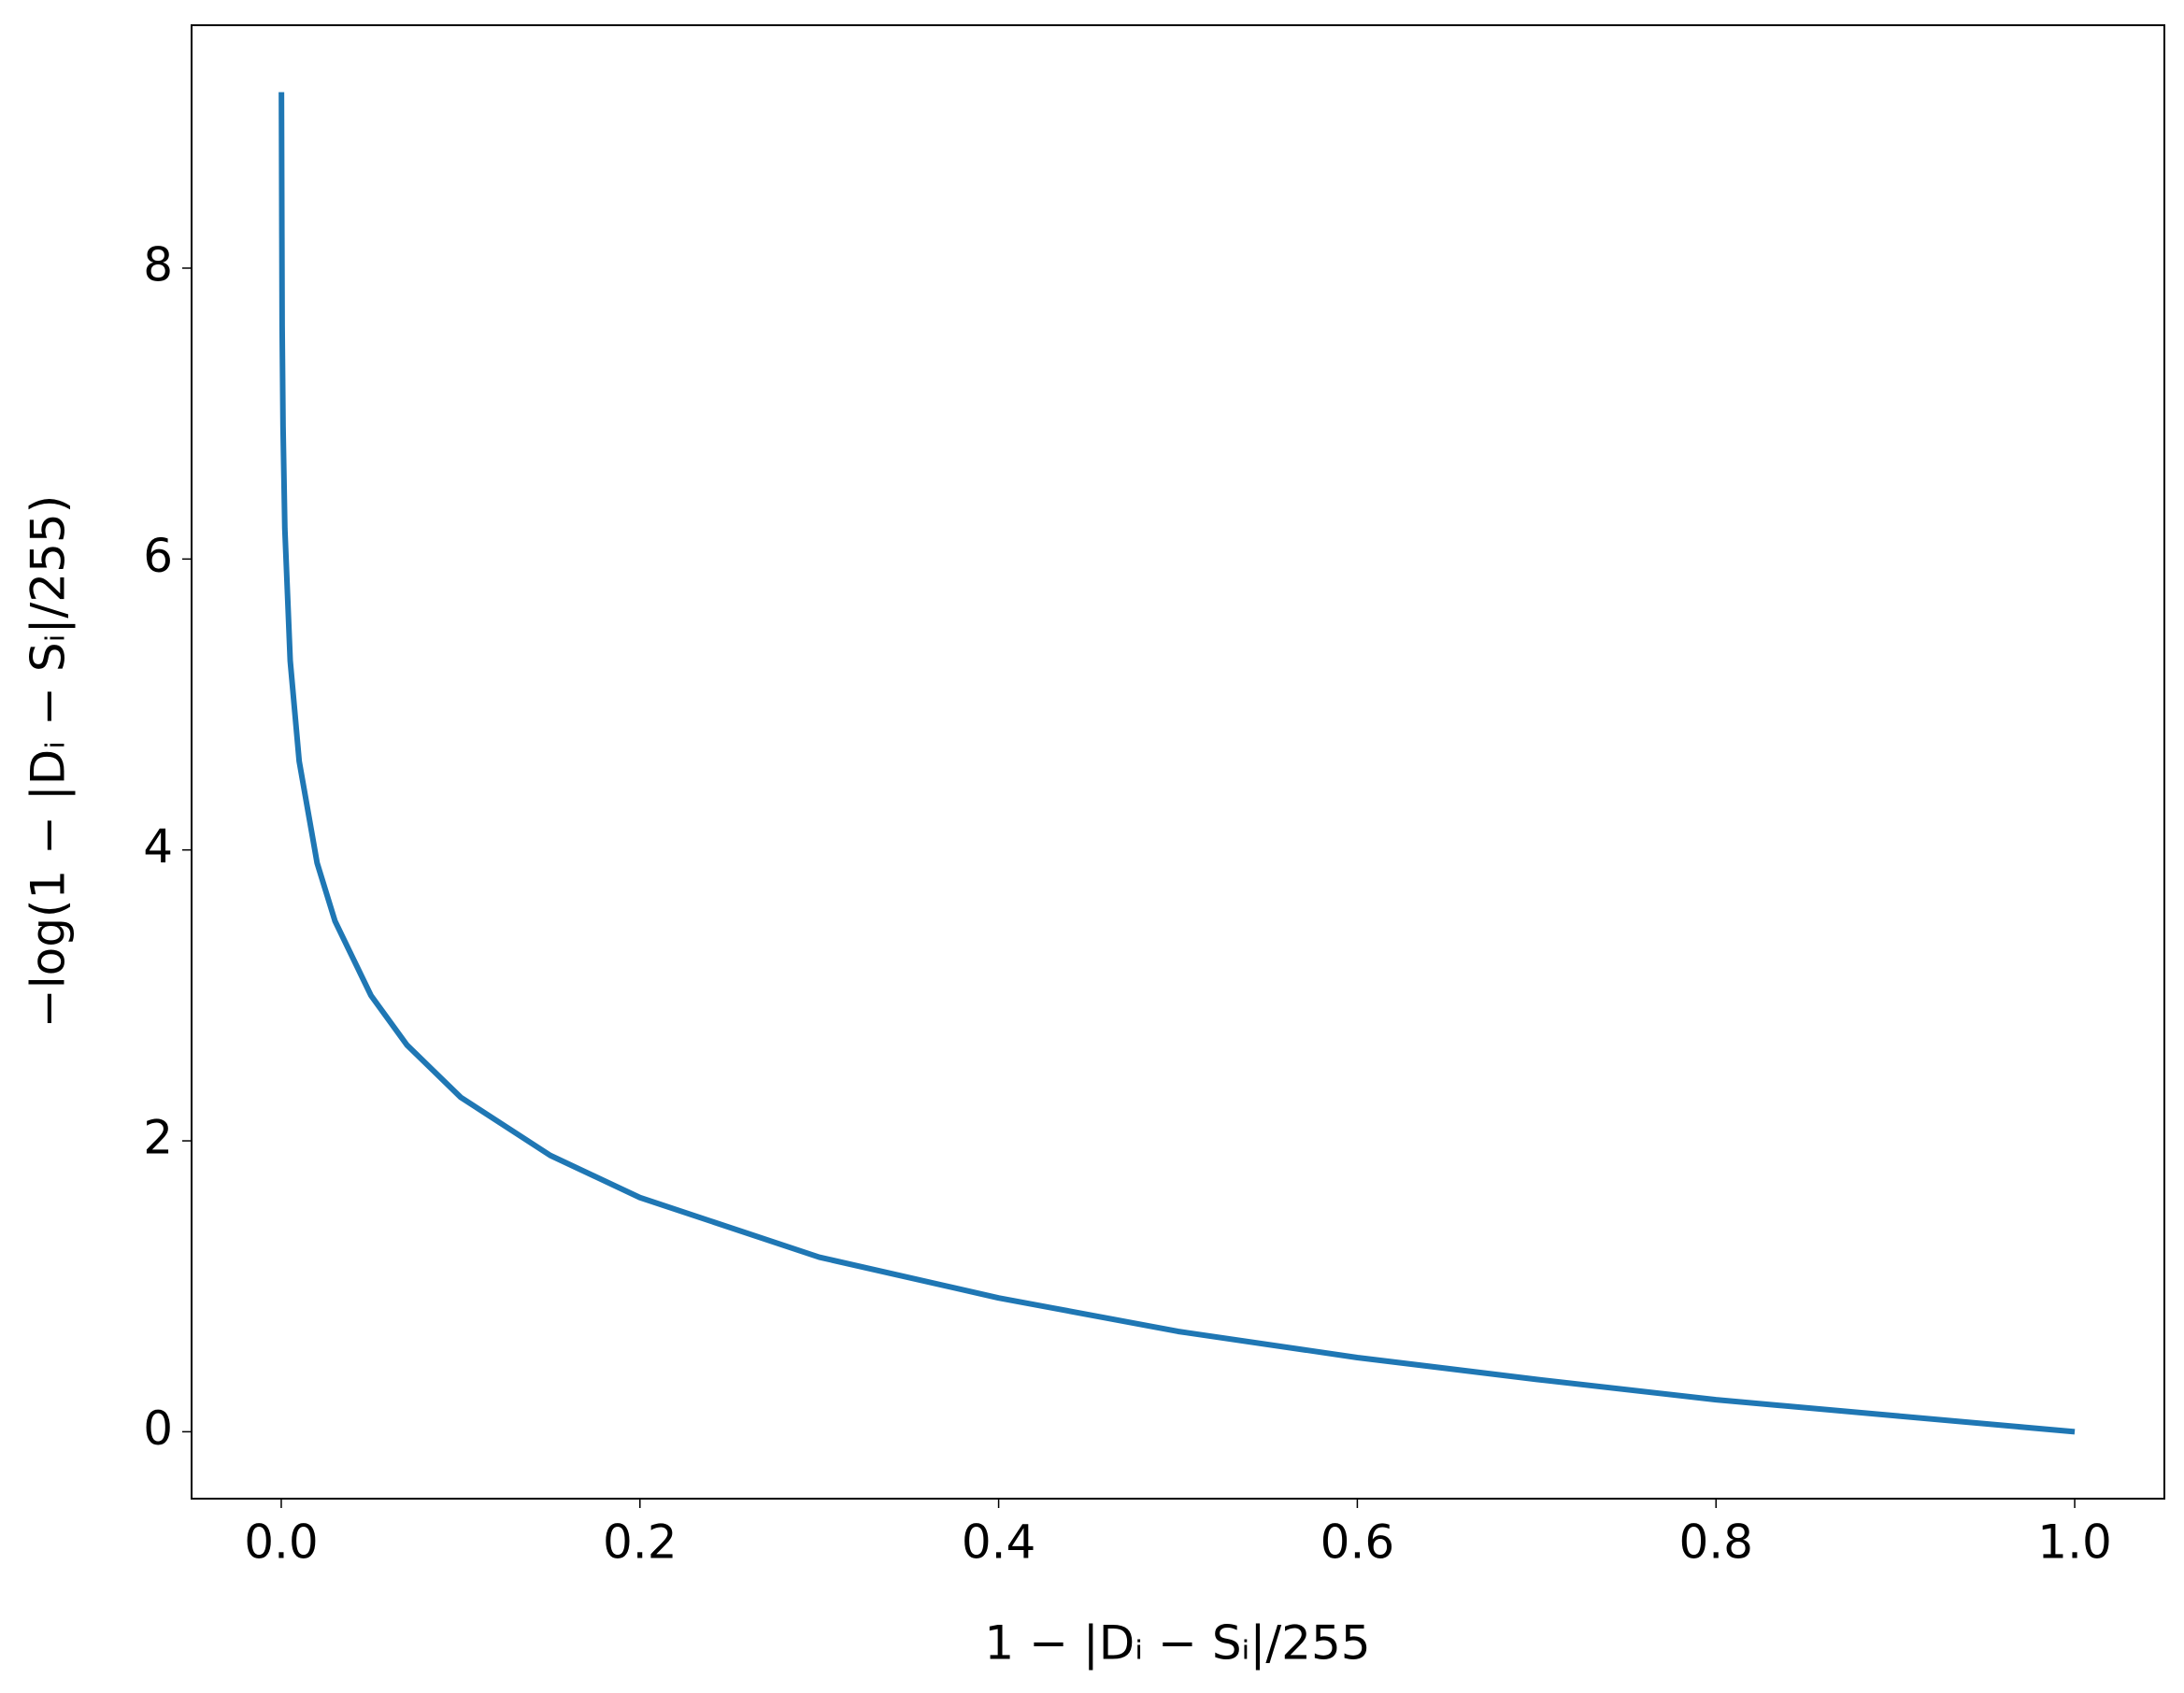  Describe the element at coordinates (158, 264) in the screenshot. I see `y-tick-label: 8` at that location.